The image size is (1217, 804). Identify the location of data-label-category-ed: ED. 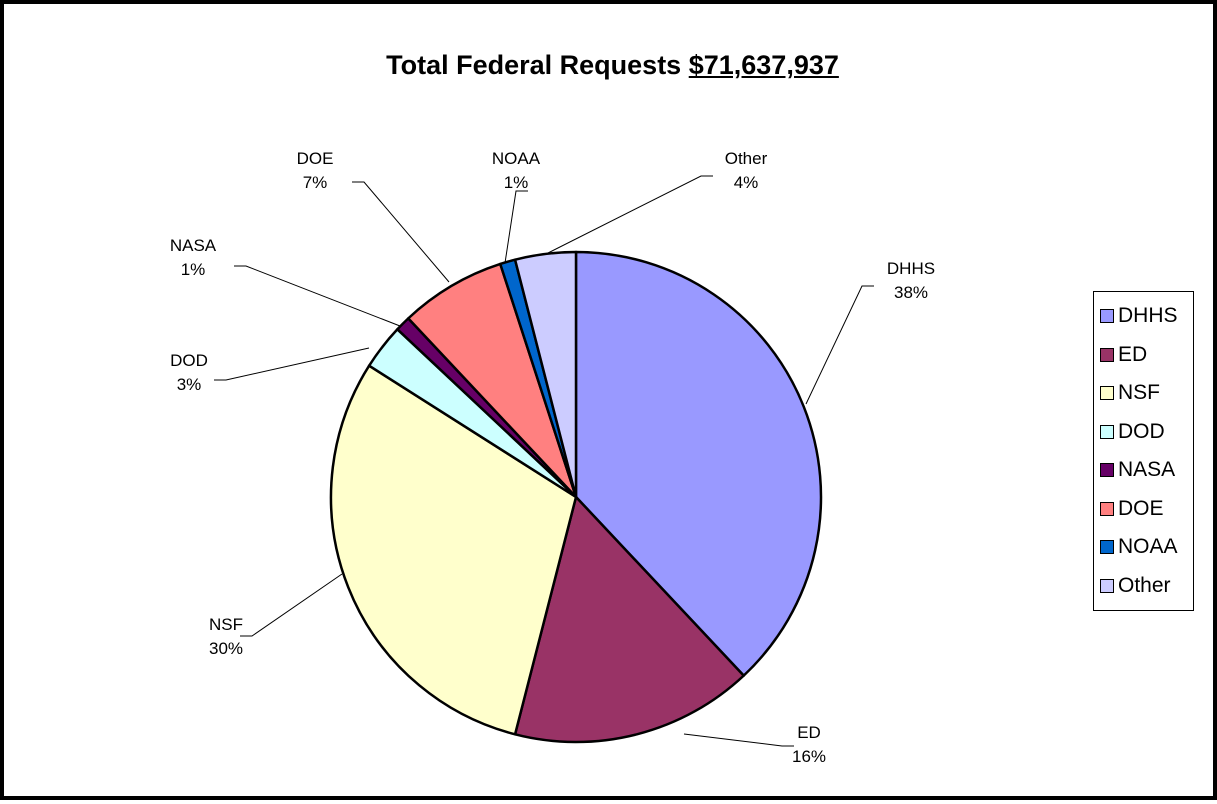
(809, 732).